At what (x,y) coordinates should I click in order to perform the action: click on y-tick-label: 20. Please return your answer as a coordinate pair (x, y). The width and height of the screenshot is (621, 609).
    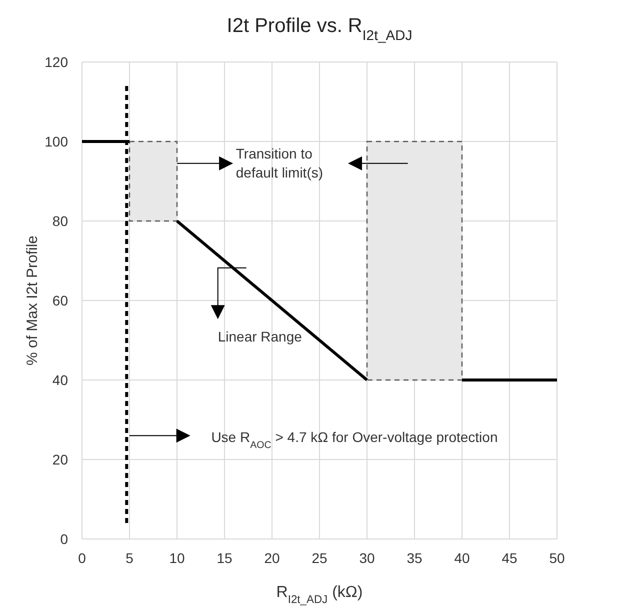
    Looking at the image, I should click on (60, 460).